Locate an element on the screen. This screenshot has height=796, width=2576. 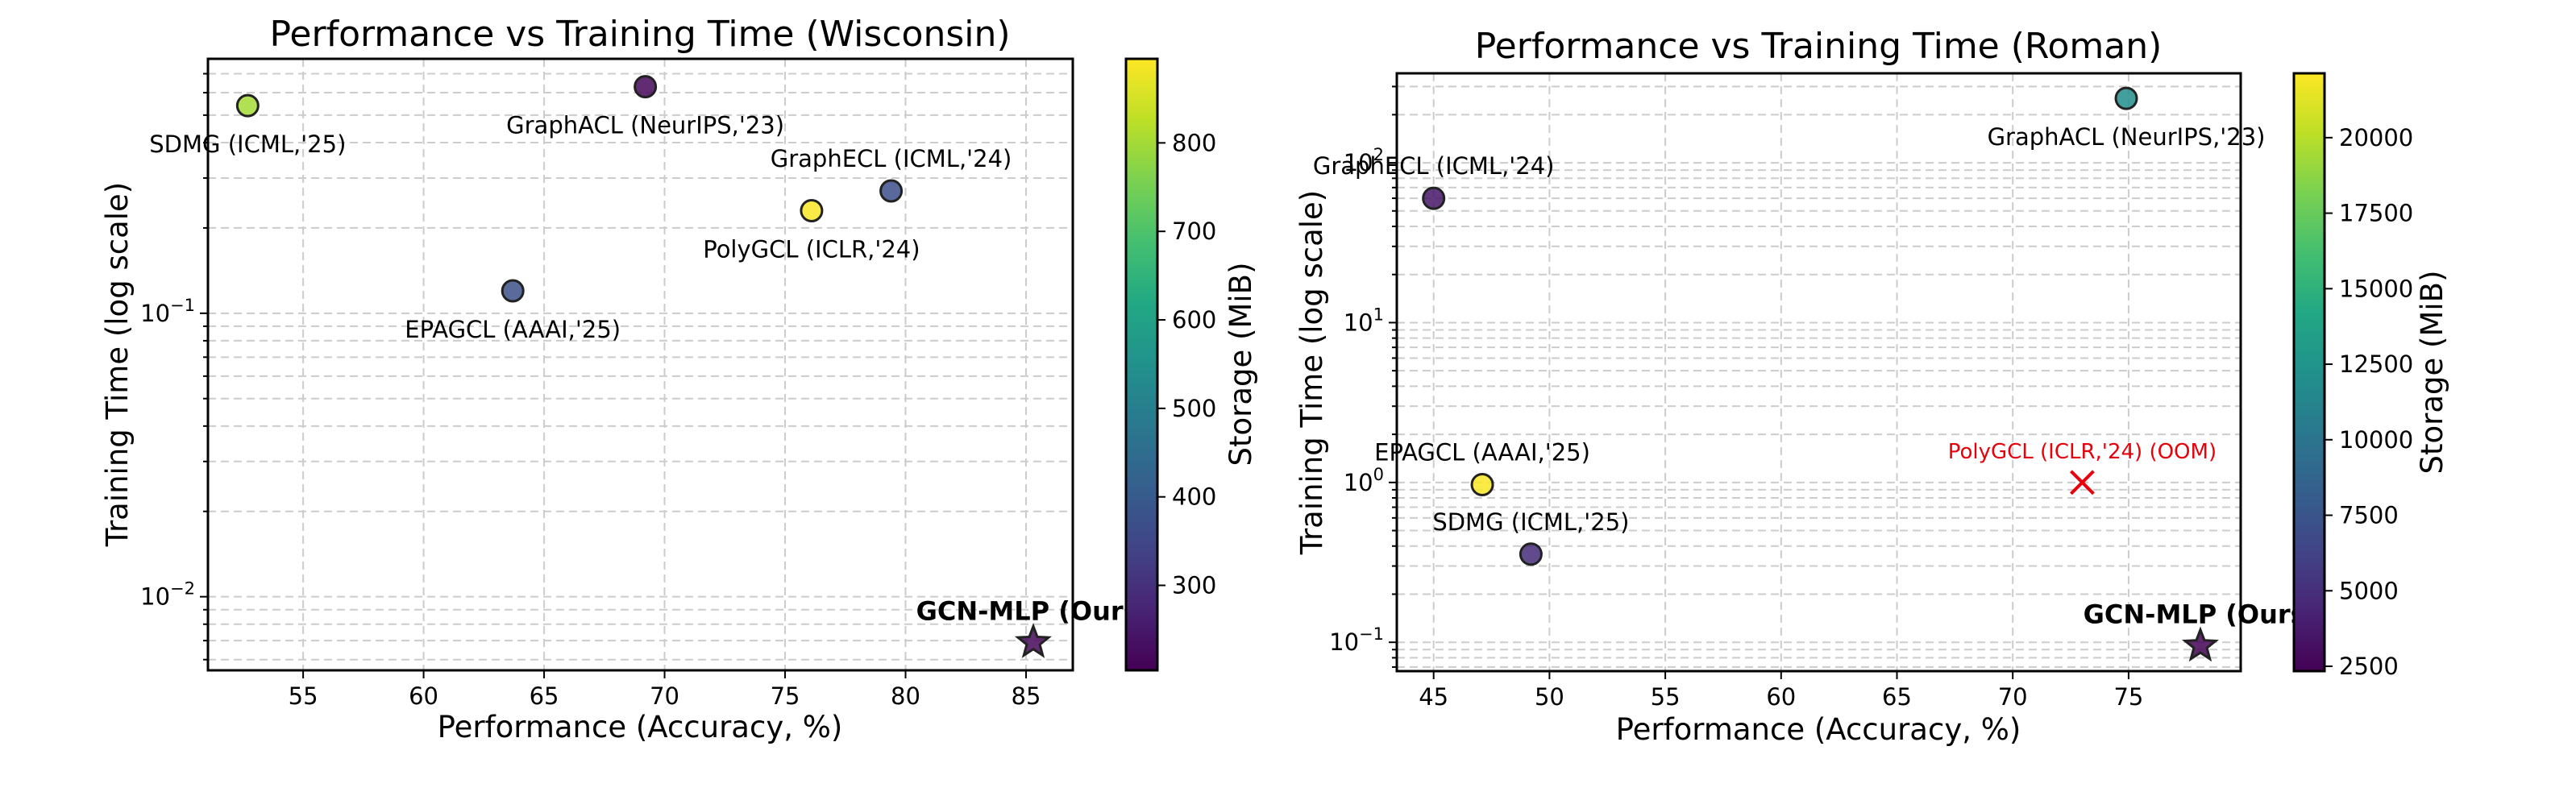
point-label: PolyGCL (ICLR,'24) is located at coordinates (811, 249).